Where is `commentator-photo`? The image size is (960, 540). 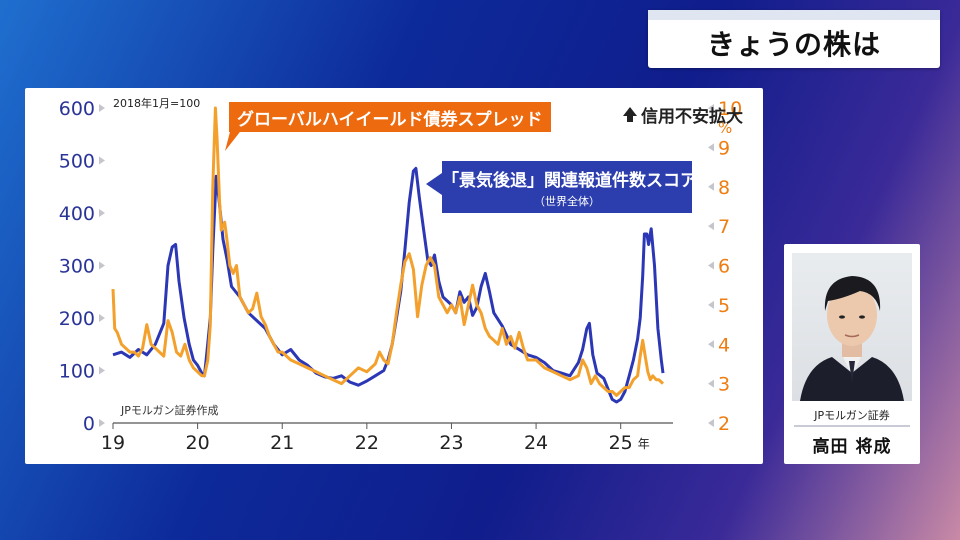 commentator-photo is located at coordinates (852, 327).